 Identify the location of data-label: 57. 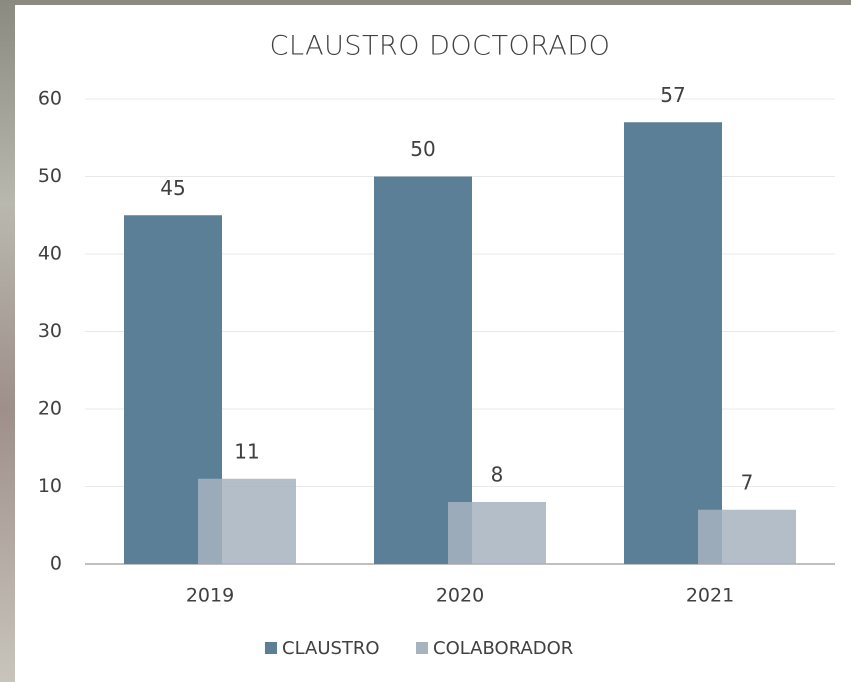
(672, 95).